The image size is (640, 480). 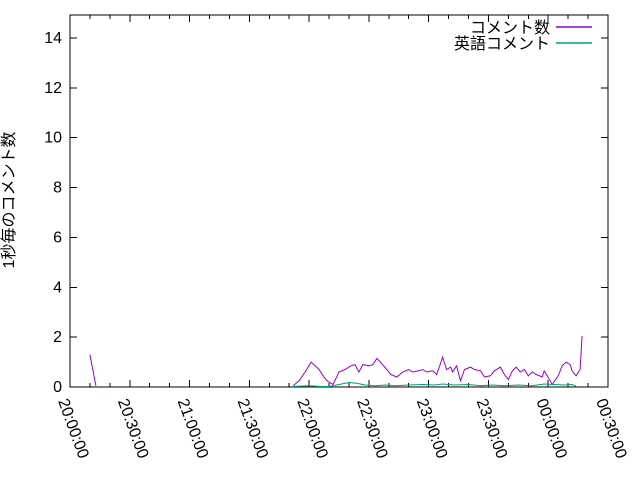 I want to click on y-tick-label: 2, so click(x=57, y=337).